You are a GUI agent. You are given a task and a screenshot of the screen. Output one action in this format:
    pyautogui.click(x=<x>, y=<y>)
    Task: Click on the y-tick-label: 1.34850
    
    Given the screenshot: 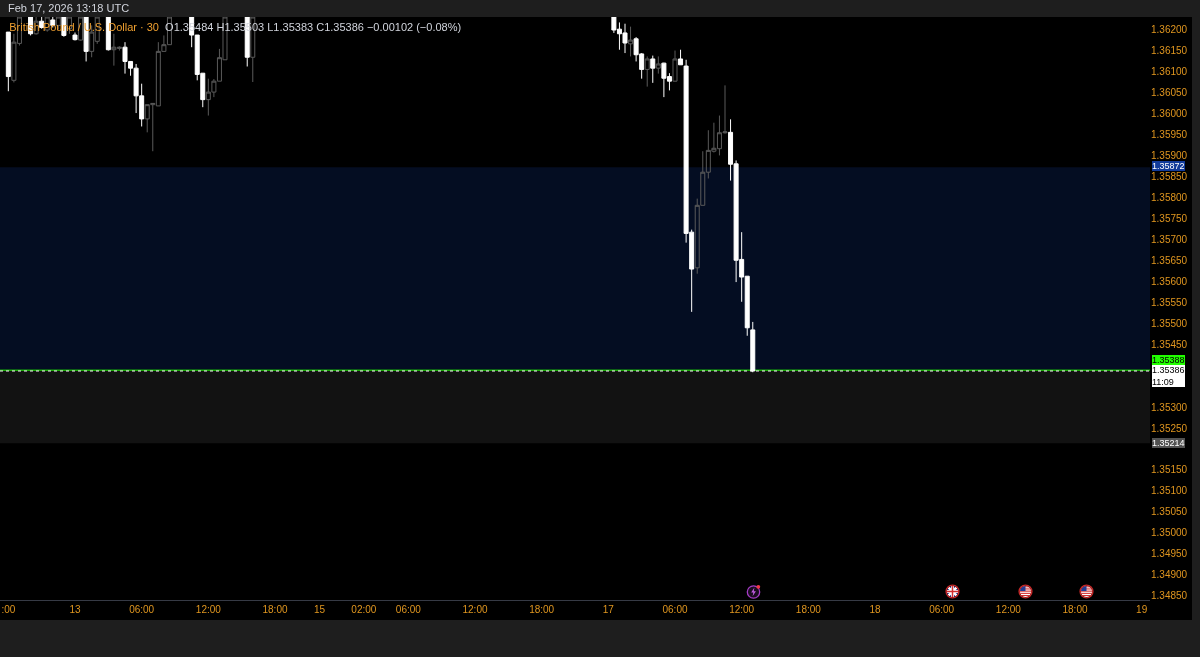 What is the action you would take?
    pyautogui.click(x=1169, y=596)
    